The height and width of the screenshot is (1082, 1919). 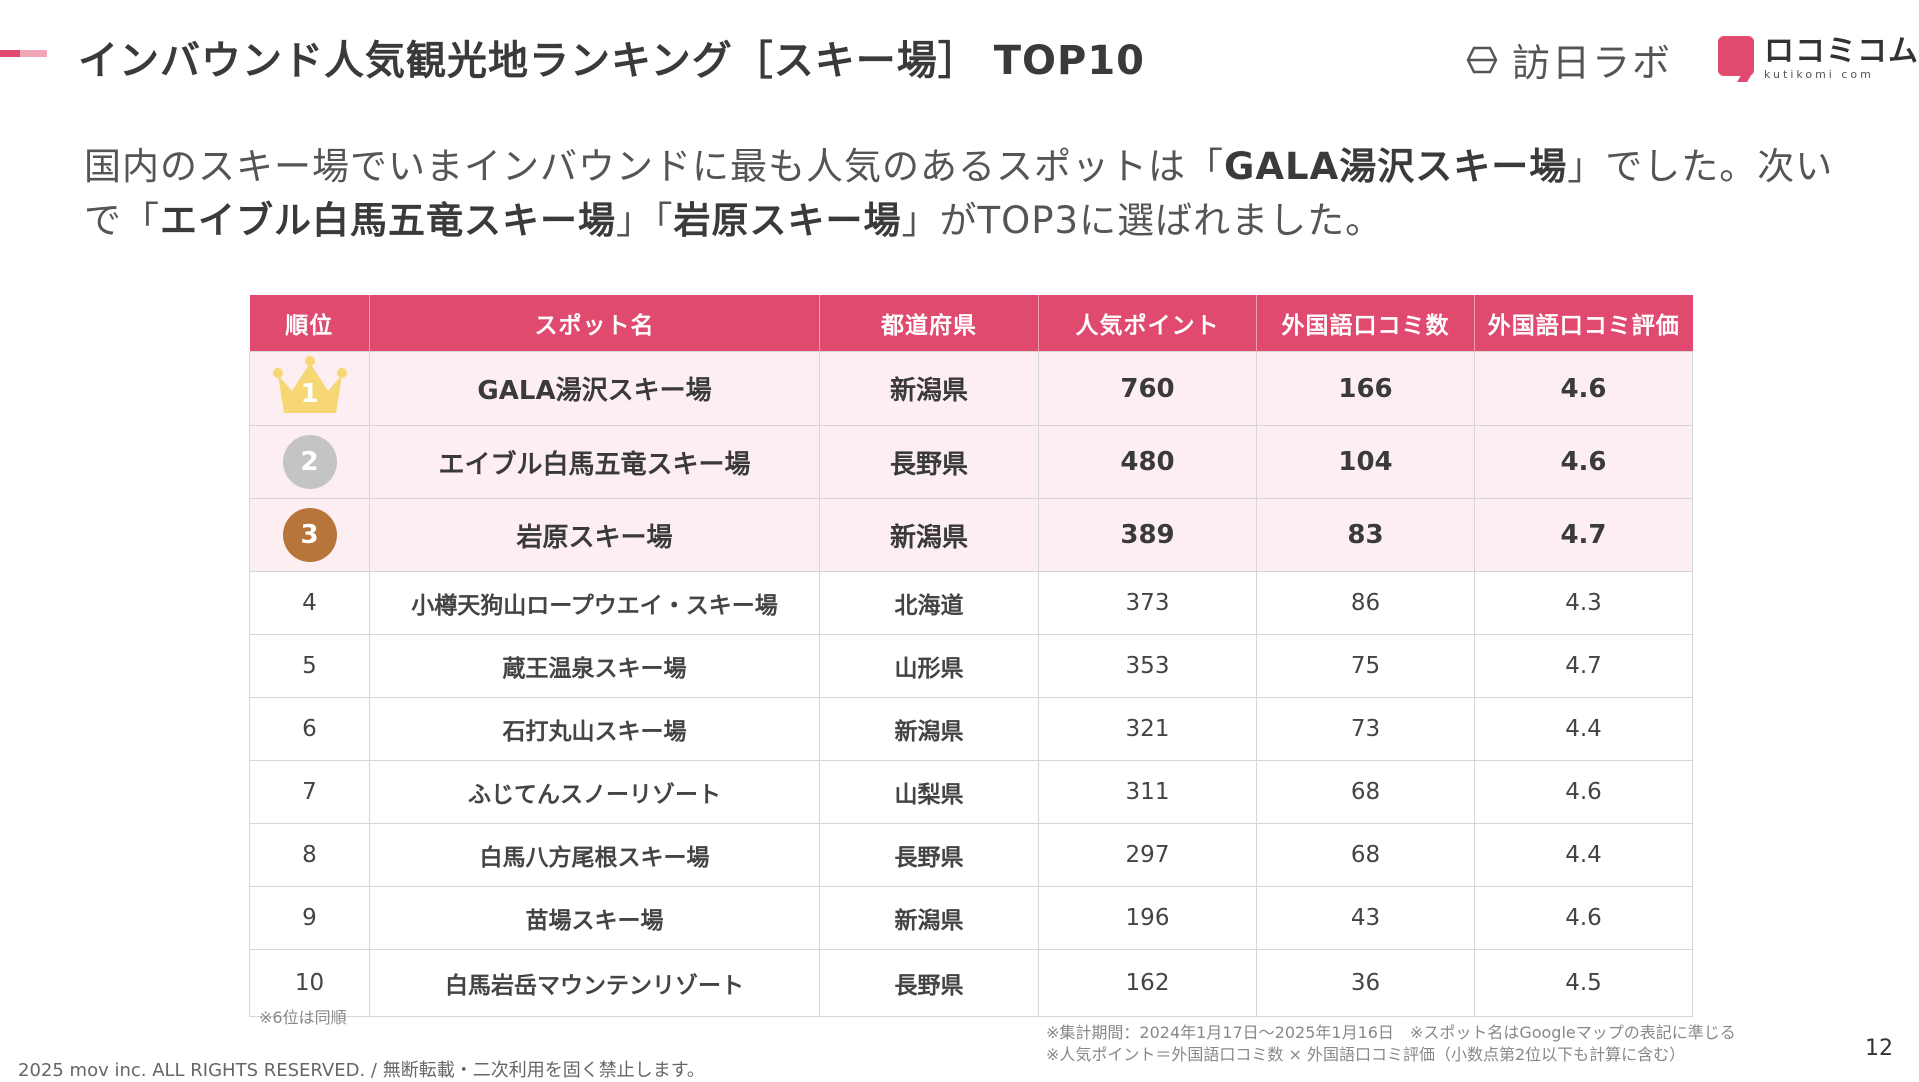 What do you see at coordinates (1365, 603) in the screenshot?
I see `review-count: 86` at bounding box center [1365, 603].